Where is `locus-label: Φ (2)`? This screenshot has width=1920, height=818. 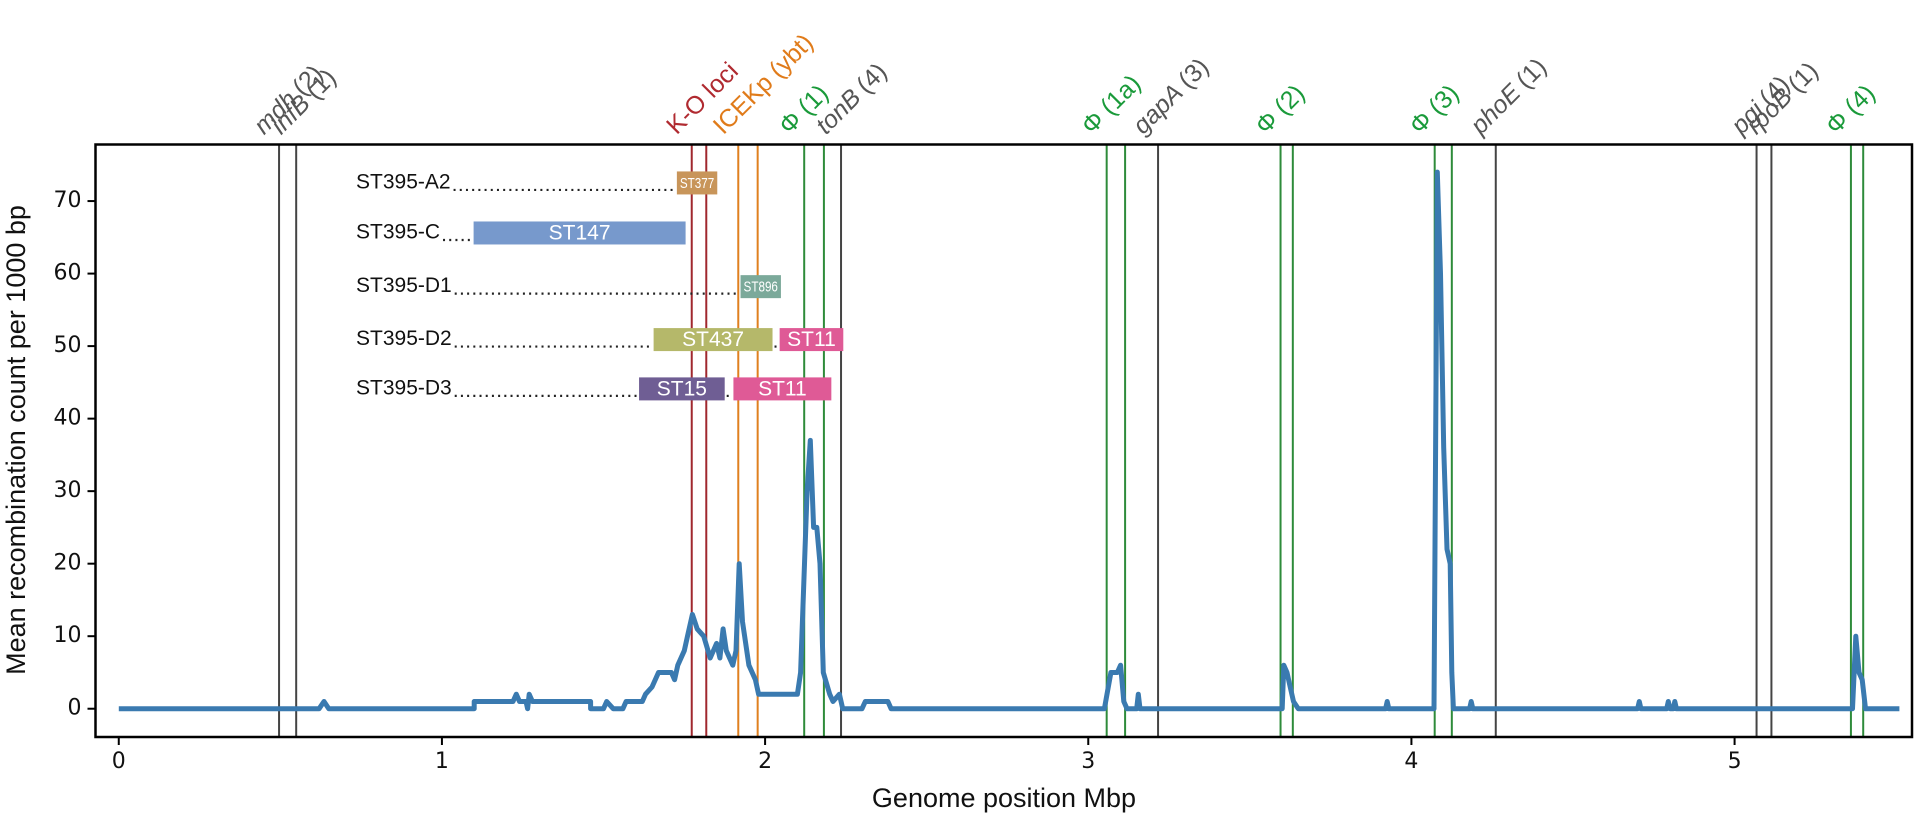
locus-label: Φ (2) is located at coordinates (1280, 109).